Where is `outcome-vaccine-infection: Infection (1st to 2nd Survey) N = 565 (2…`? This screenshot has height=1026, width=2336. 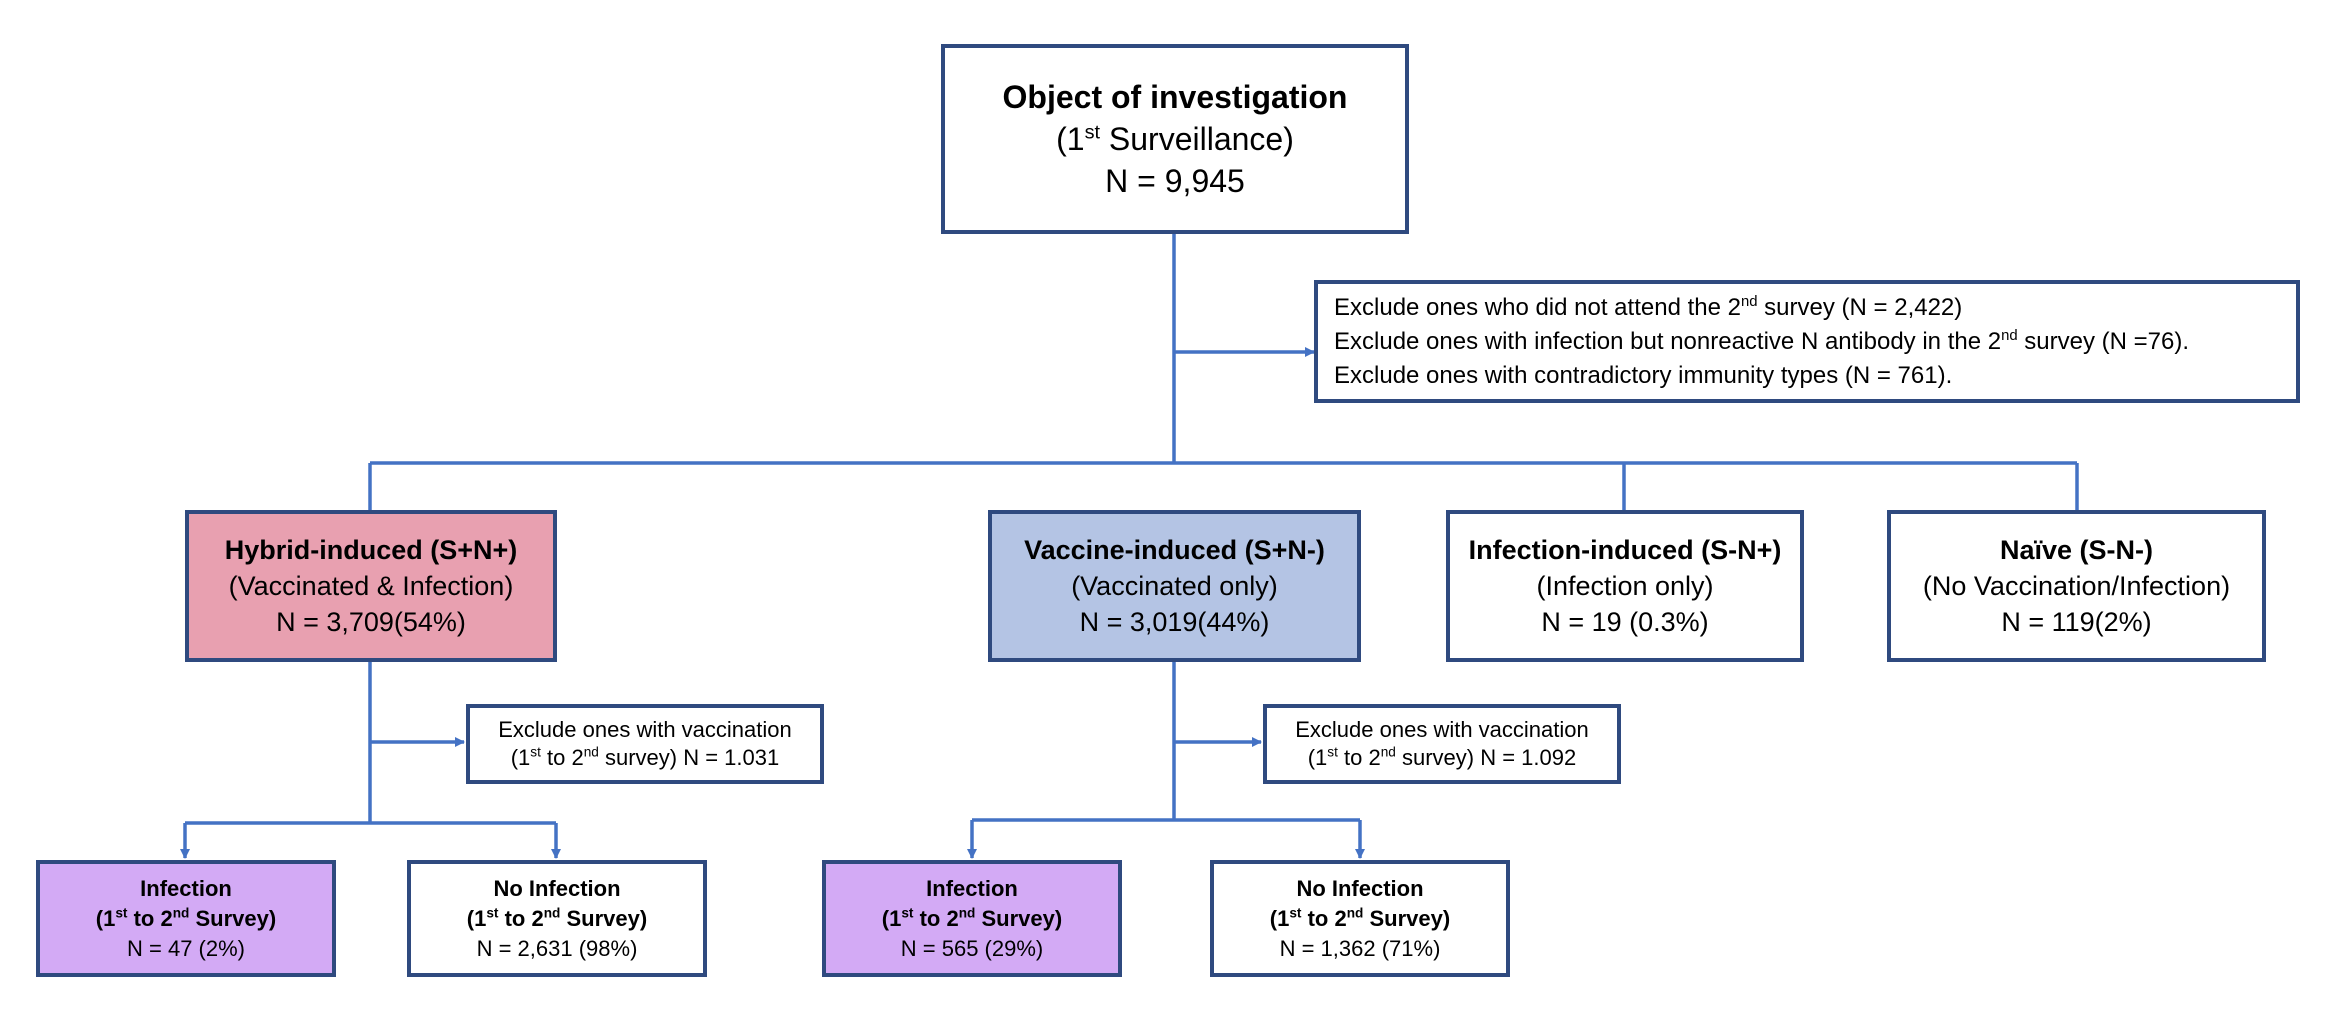
outcome-vaccine-infection: Infection (1st to 2nd Survey) N = 565 (2… is located at coordinates (972, 918).